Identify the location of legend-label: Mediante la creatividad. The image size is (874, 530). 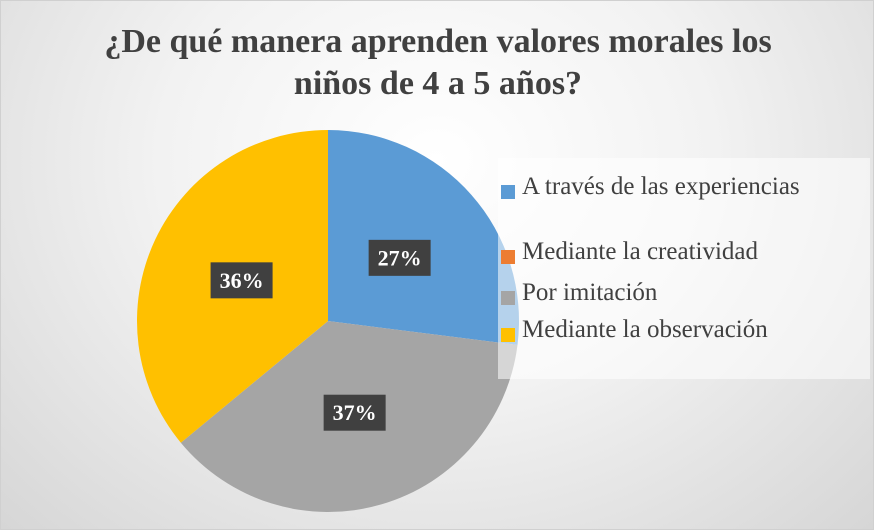
(640, 251).